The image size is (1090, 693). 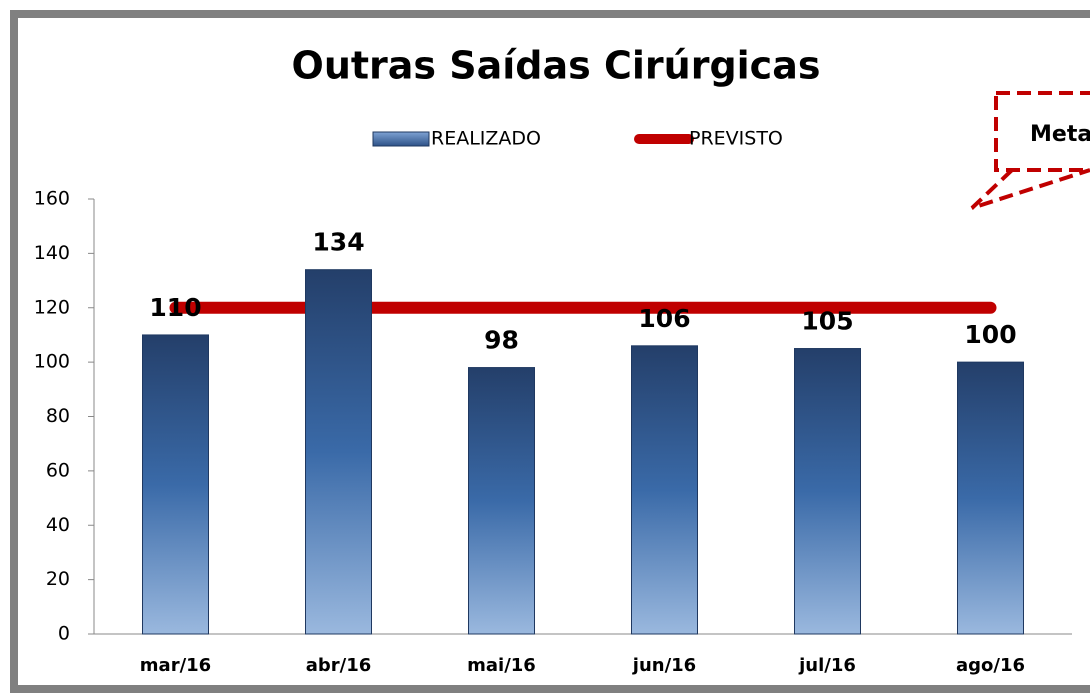 What do you see at coordinates (556, 66) in the screenshot?
I see `chart-title: Outras Saídas Cirúrgicas` at bounding box center [556, 66].